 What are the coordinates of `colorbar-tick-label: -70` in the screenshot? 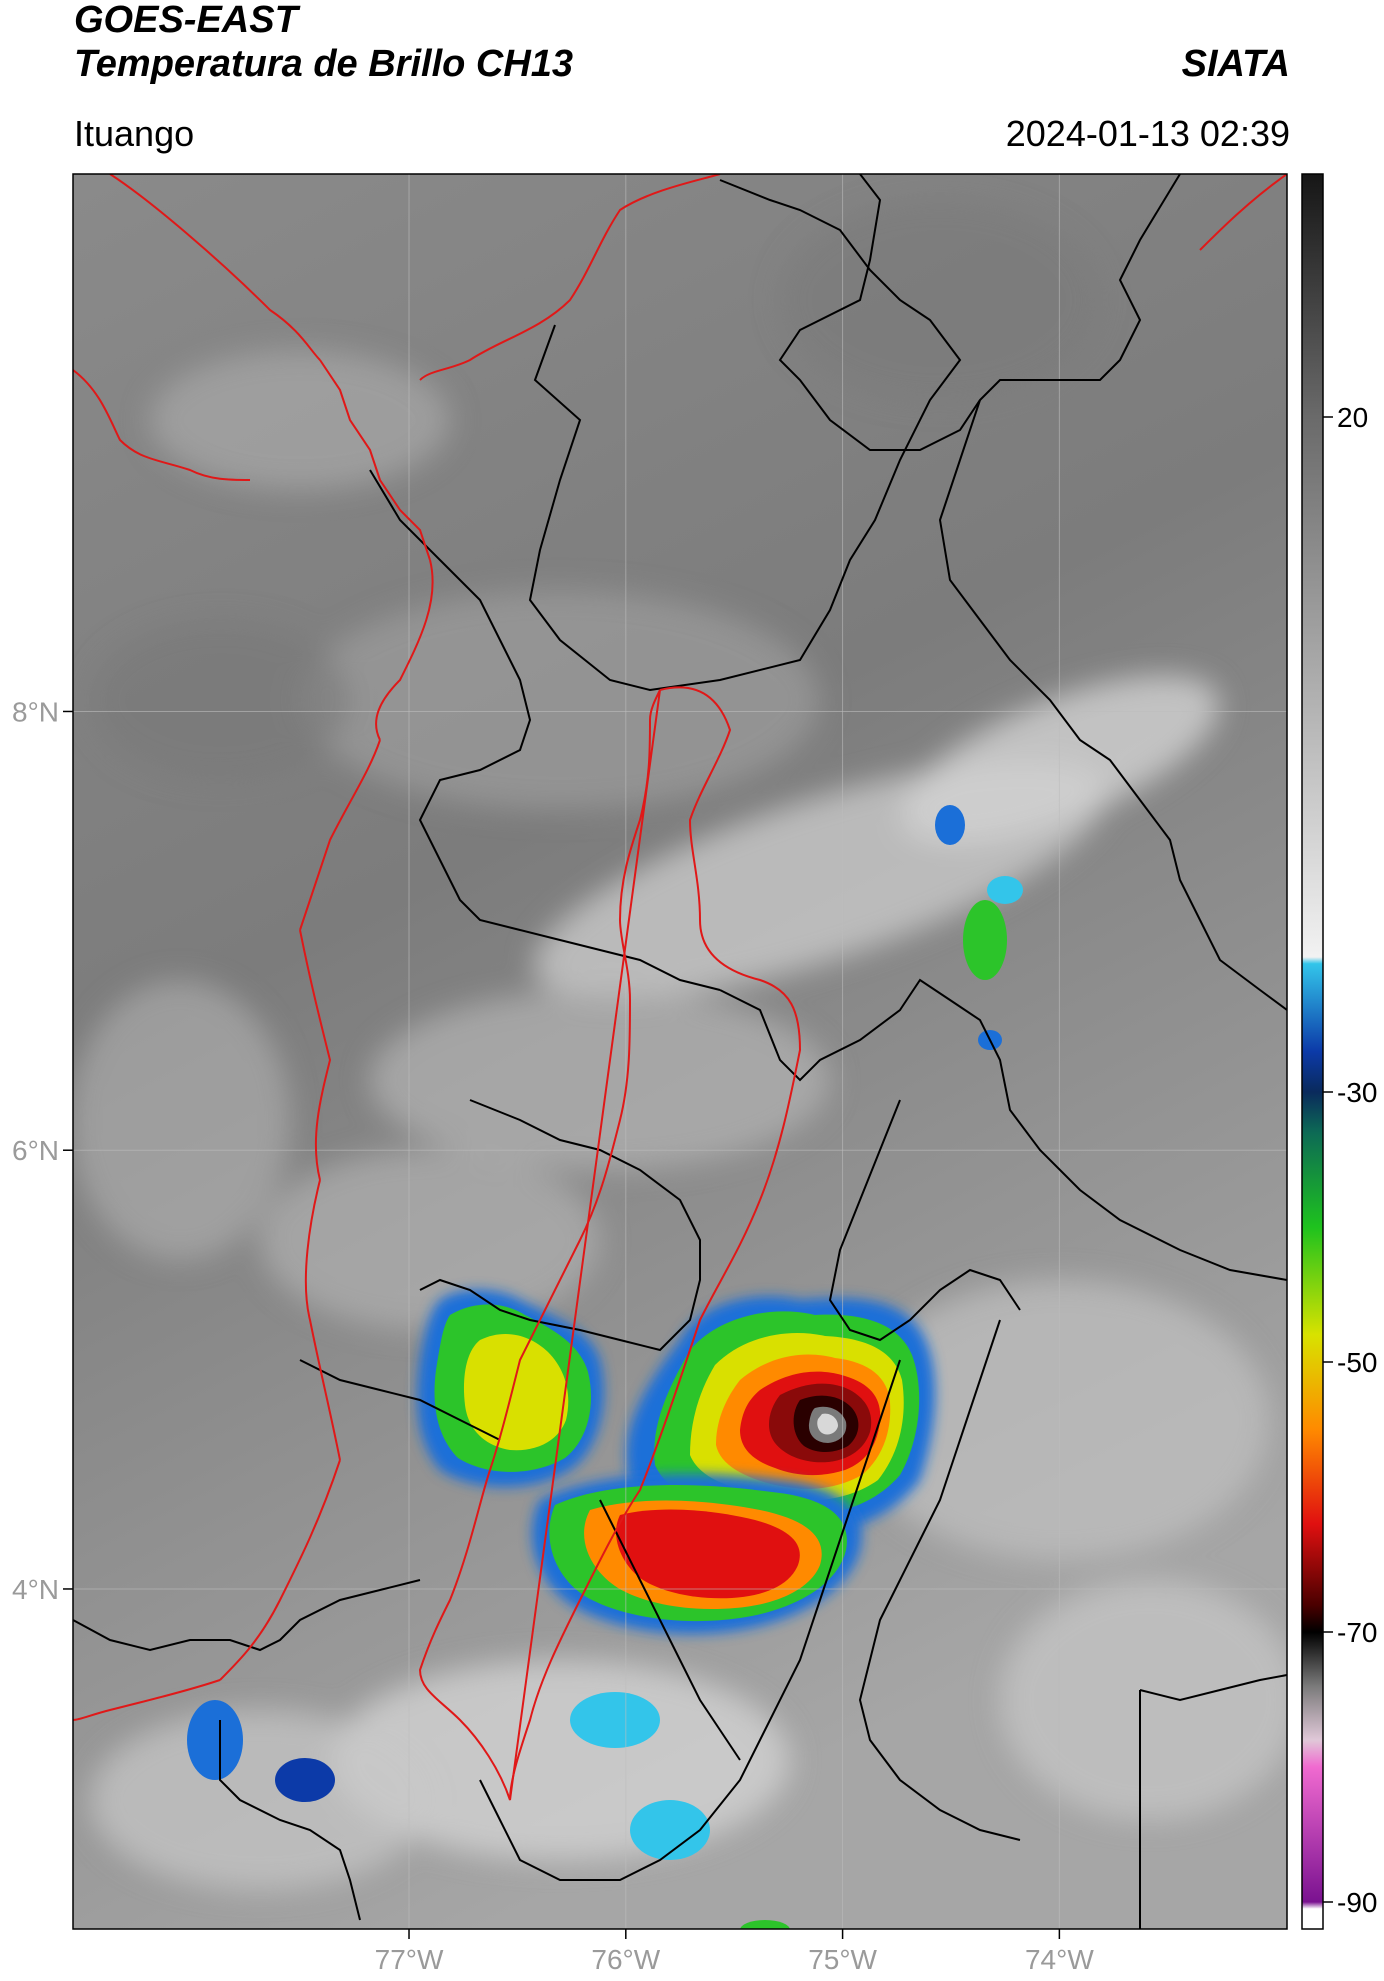 It's located at (1357, 1632).